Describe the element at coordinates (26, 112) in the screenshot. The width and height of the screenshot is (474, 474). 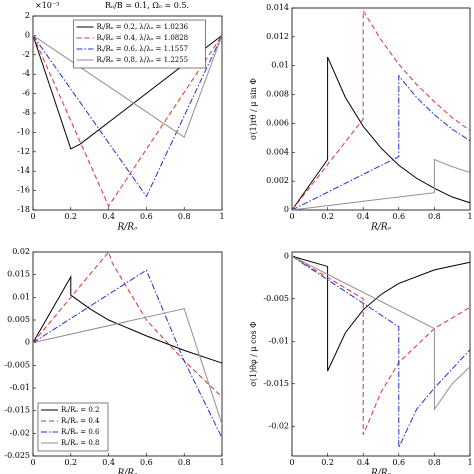
I see `y-tick-label: -8` at that location.